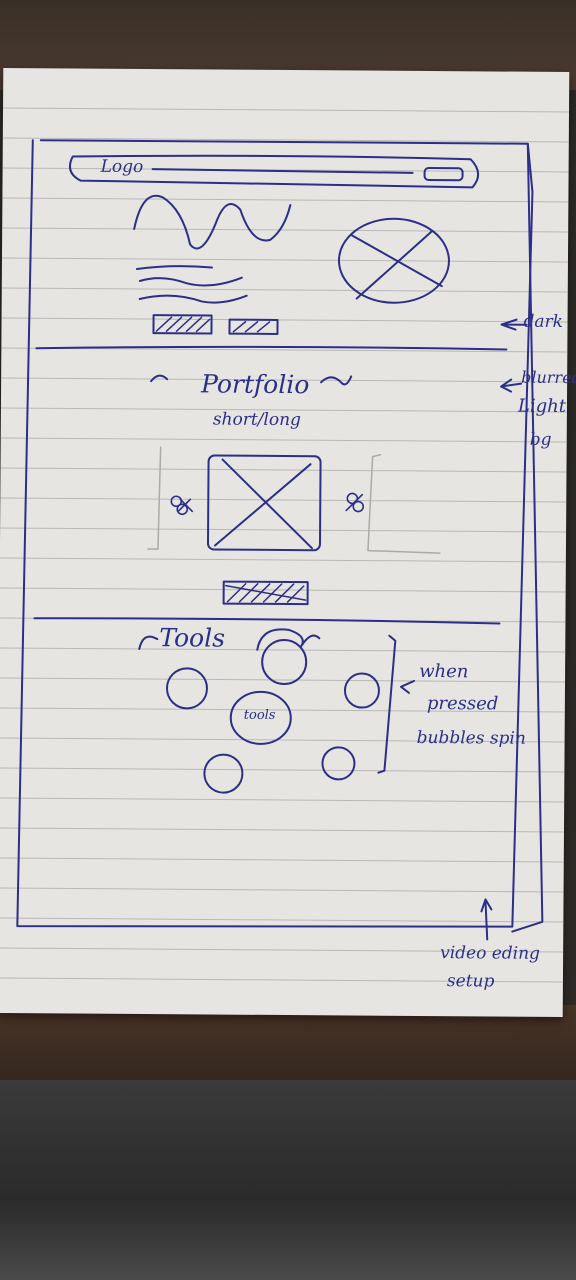 Image resolution: width=576 pixels, height=1280 pixels. I want to click on annotation-light: Light, so click(542, 406).